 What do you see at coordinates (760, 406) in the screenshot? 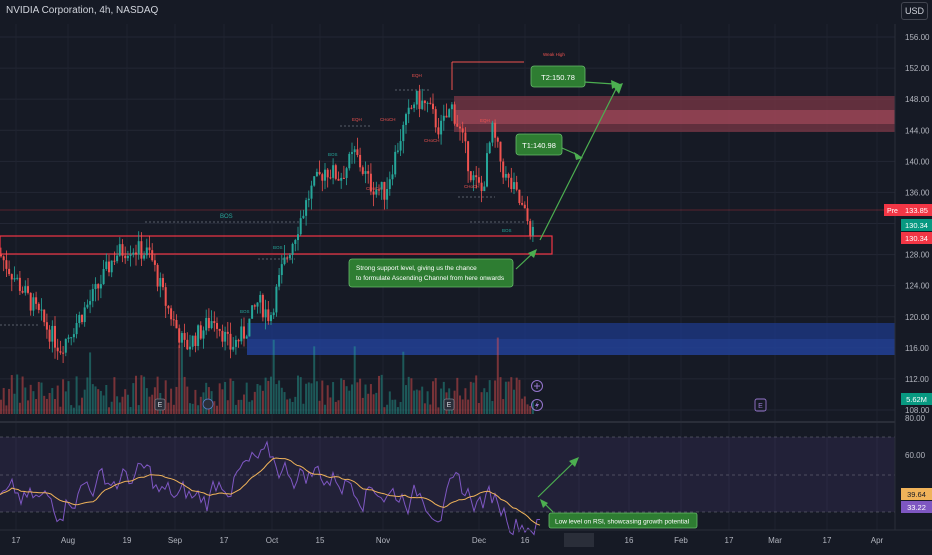
I see `earnings-marker-future: E` at bounding box center [760, 406].